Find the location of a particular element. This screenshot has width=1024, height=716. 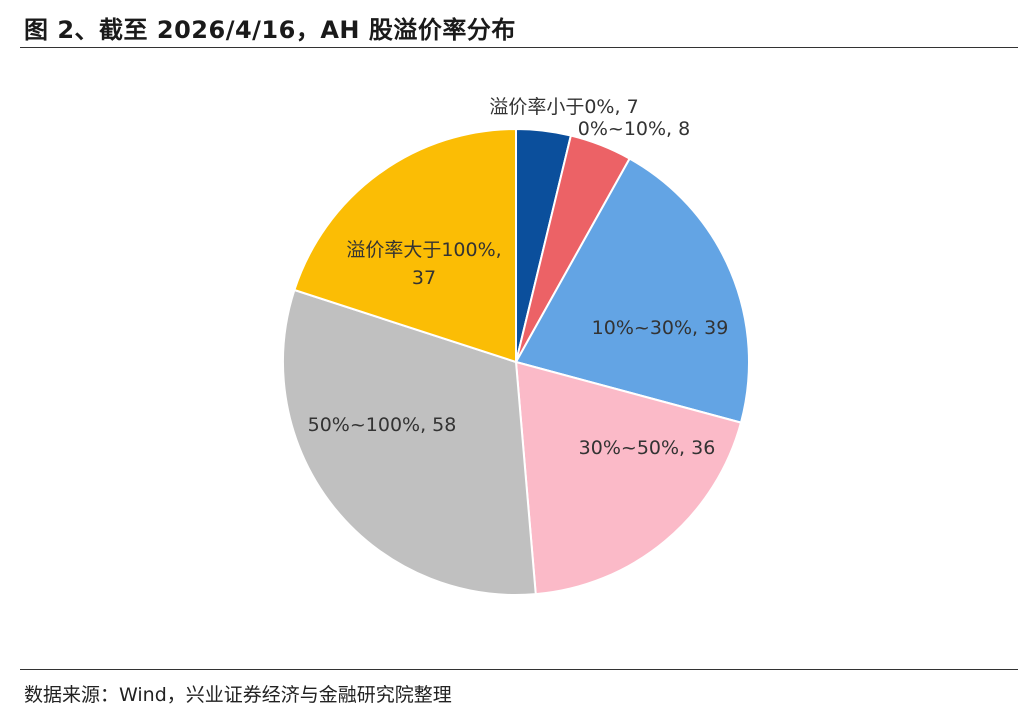

pie-data-label-1: 溢价率小于0%, 7 is located at coordinates (563, 107).